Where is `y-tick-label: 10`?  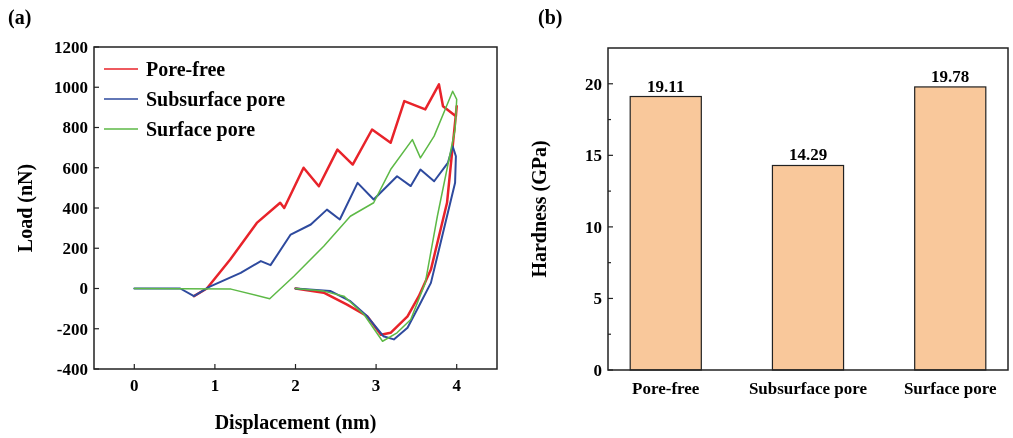 y-tick-label: 10 is located at coordinates (593, 227).